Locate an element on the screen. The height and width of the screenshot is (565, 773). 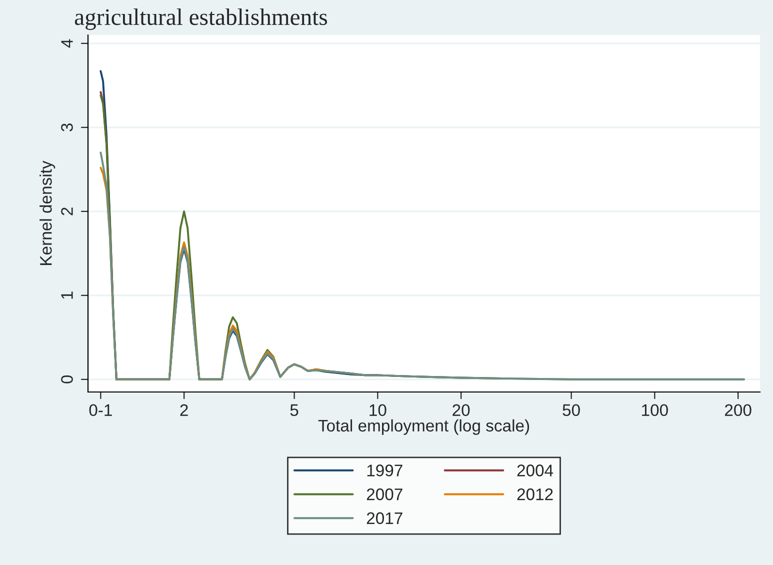
x-tick-label: 20 is located at coordinates (461, 410).